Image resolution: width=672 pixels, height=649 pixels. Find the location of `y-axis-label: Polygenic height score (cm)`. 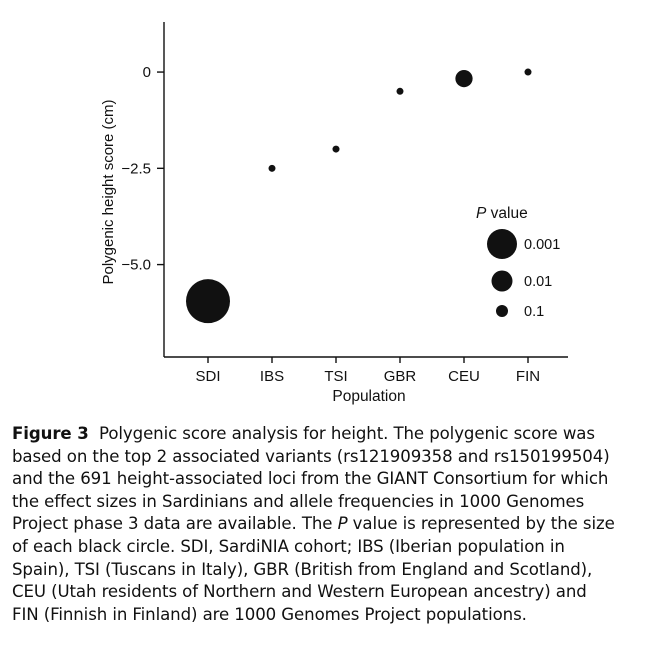

y-axis-label: Polygenic height score (cm) is located at coordinates (108, 191).